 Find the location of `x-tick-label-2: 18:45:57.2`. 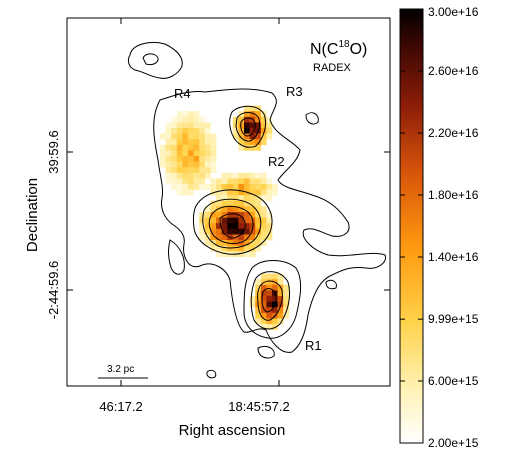

x-tick-label-2: 18:45:57.2 is located at coordinates (258, 406).